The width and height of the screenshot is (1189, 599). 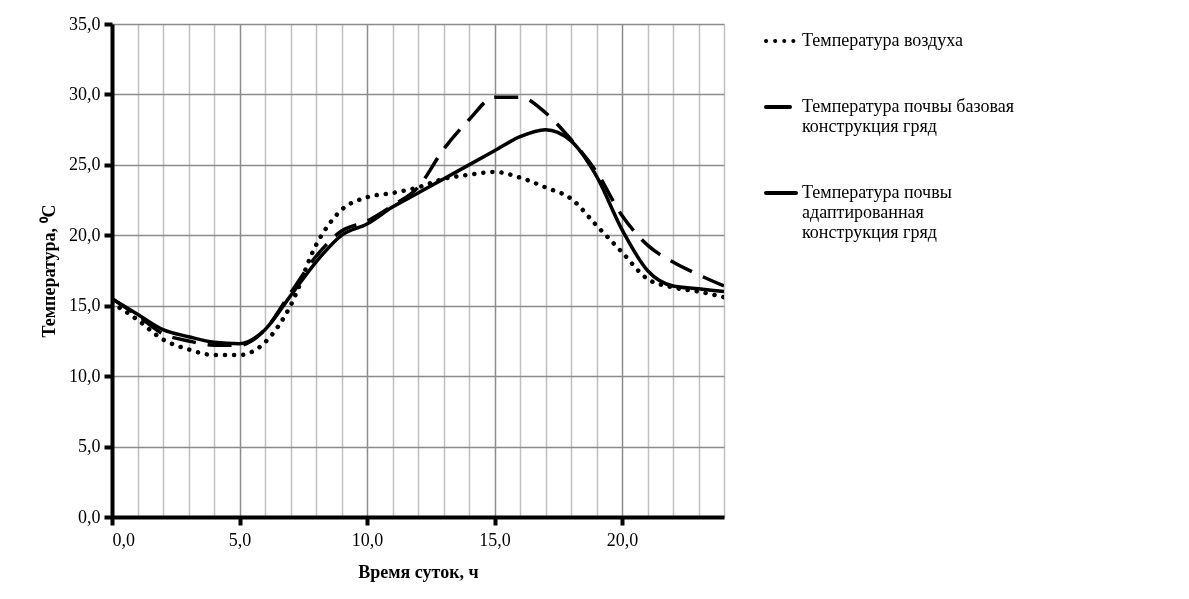 What do you see at coordinates (877, 212) in the screenshot?
I see `legend-label: Температура почвы адаптированная конструкция гряд` at bounding box center [877, 212].